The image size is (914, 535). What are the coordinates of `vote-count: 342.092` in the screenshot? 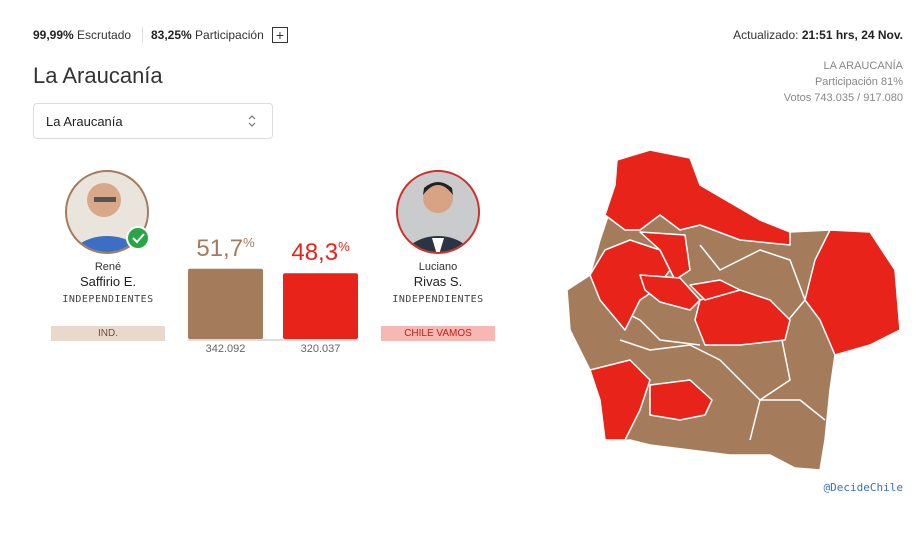 It's located at (225, 349).